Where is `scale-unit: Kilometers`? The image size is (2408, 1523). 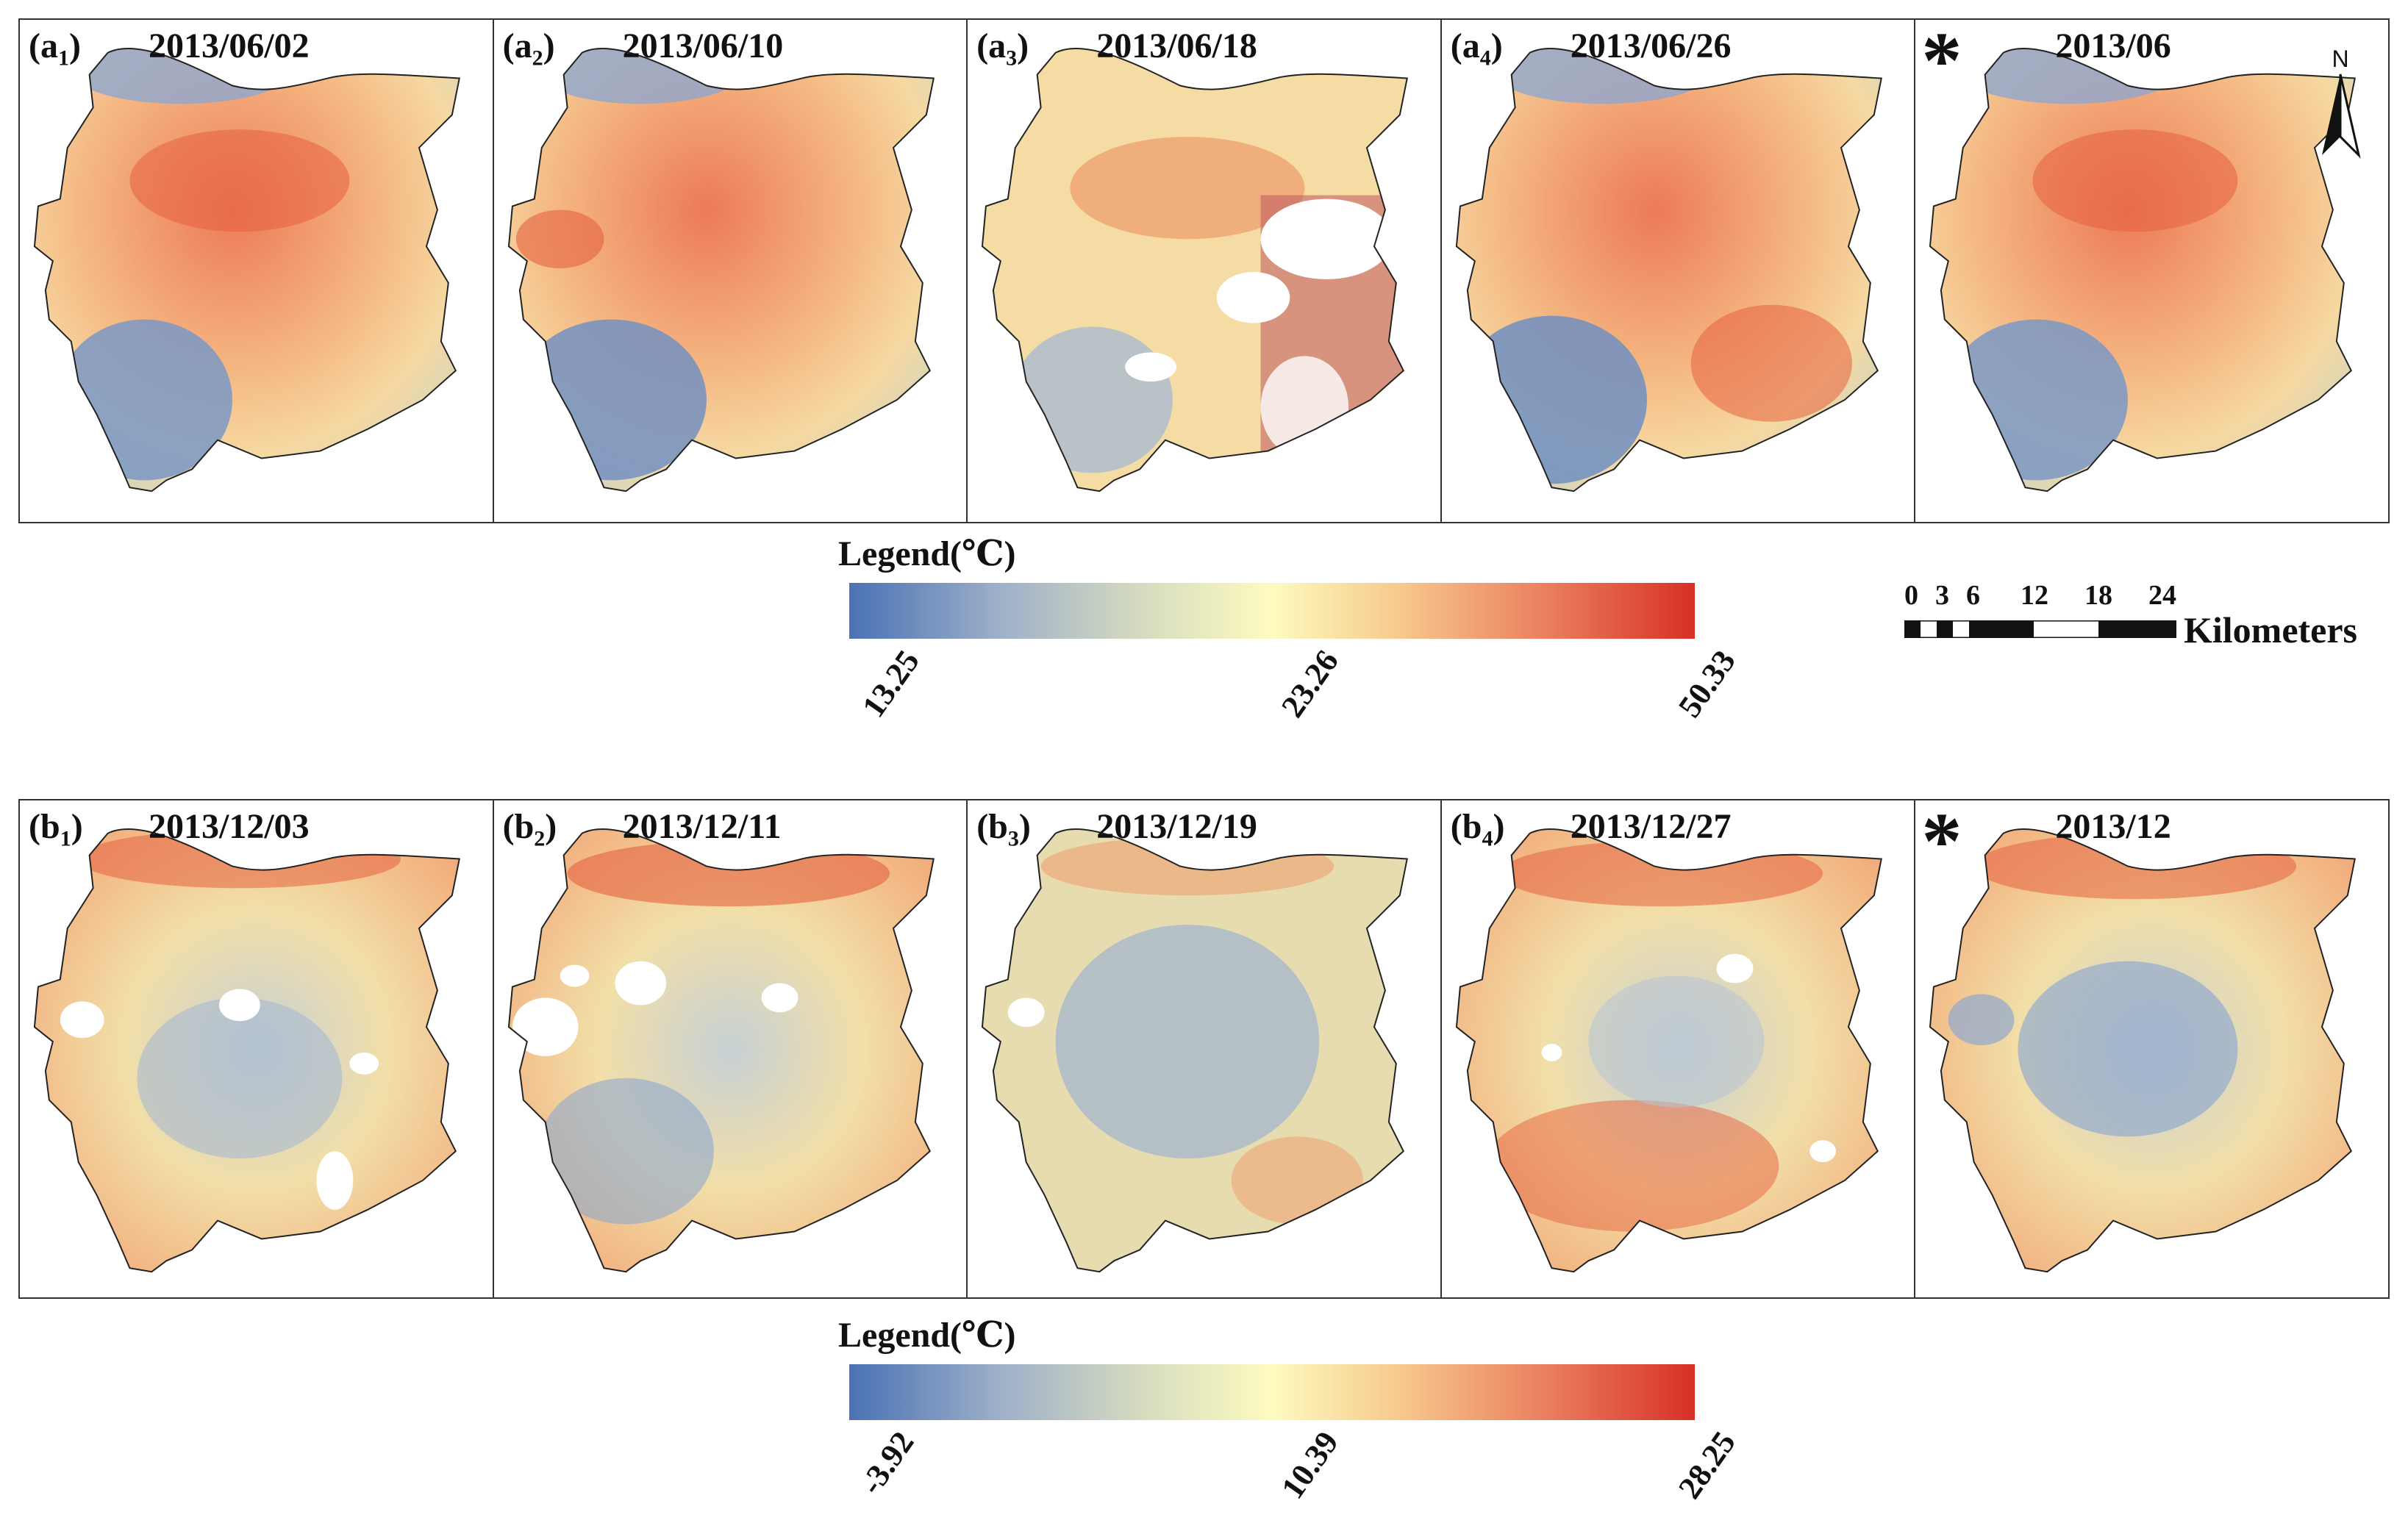
scale-unit: Kilometers is located at coordinates (2271, 630).